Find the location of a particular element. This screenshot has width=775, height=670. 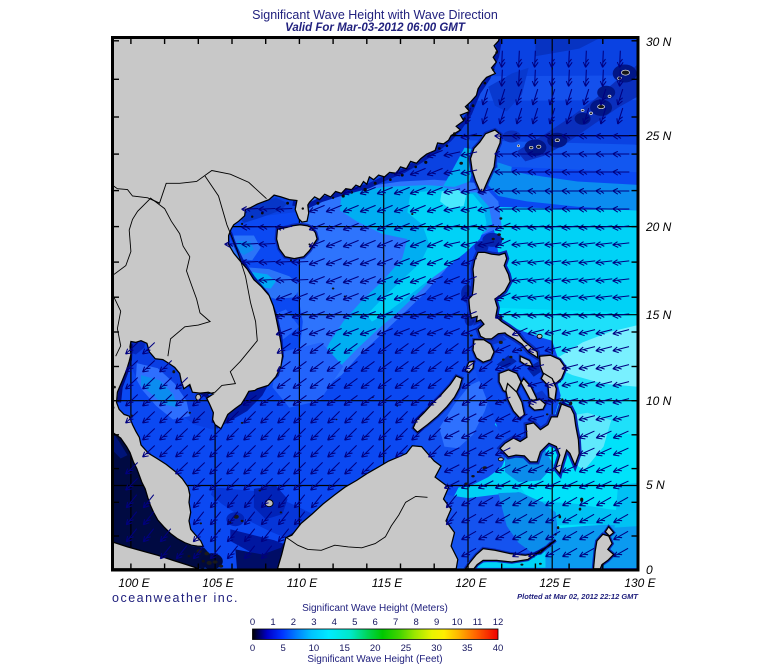

svg-text:Significant Wave Height (Meter: Significant Wave Height (Meters) is located at coordinates (375, 608).